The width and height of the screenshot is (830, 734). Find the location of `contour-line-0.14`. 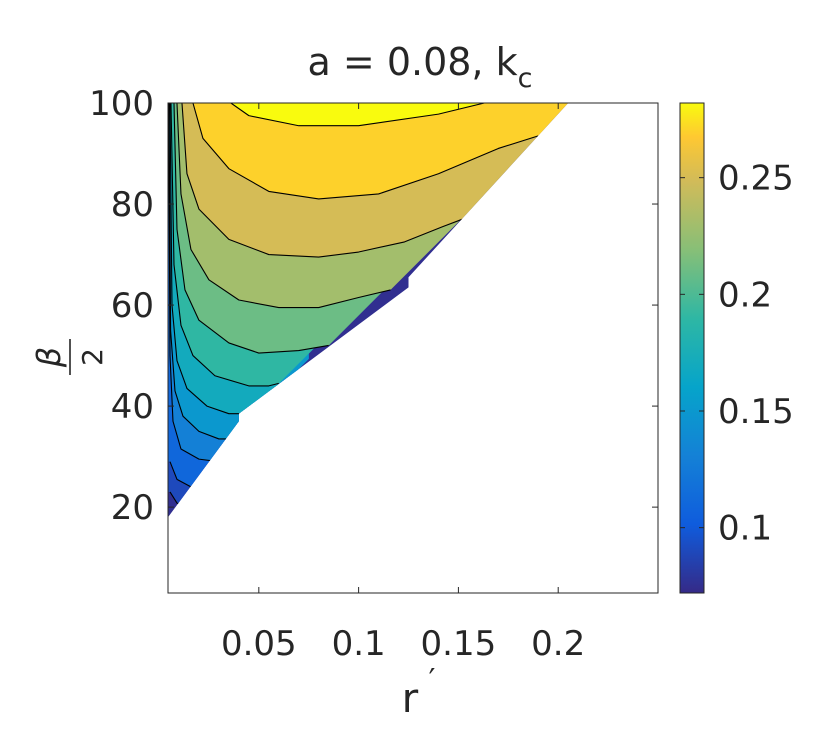

contour-line-0.14 is located at coordinates (198, 271).